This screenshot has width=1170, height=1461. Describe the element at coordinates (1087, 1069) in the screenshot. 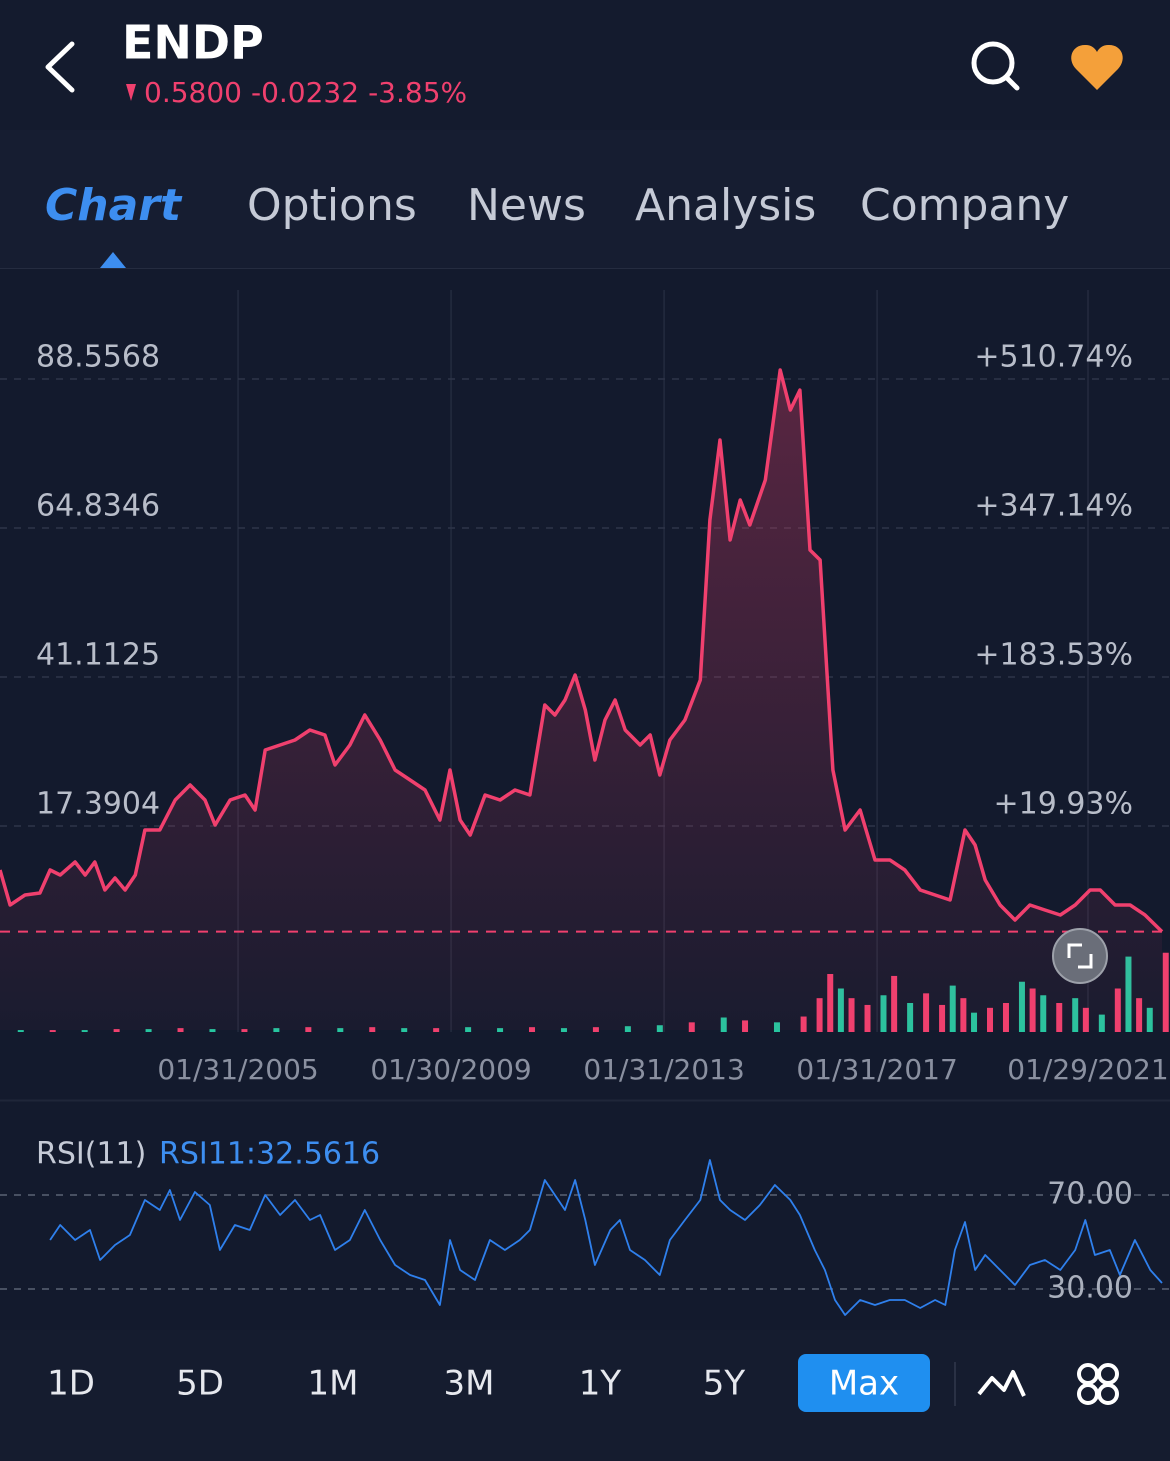

I see `x-tick-label: 01/29/2021` at that location.